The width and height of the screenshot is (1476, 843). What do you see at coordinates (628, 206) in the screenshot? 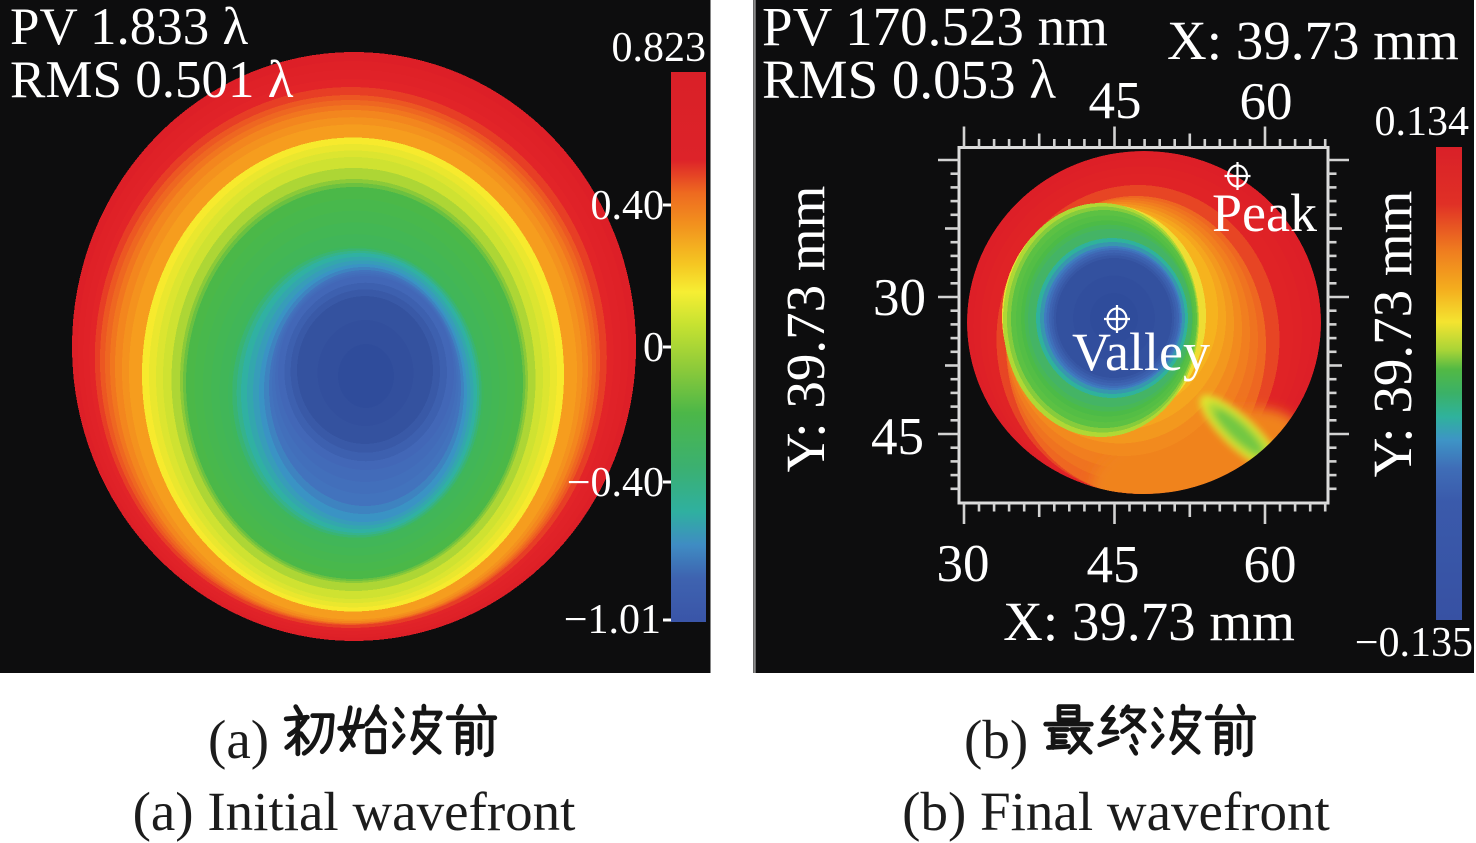
I see `svg-text: 0.40` at bounding box center [628, 206].